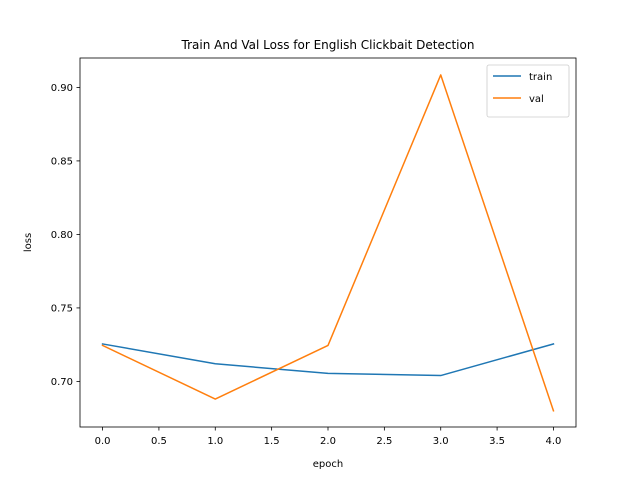 This screenshot has height=480, width=640. Describe the element at coordinates (62, 162) in the screenshot. I see `y-tick-label: 0.85` at that location.